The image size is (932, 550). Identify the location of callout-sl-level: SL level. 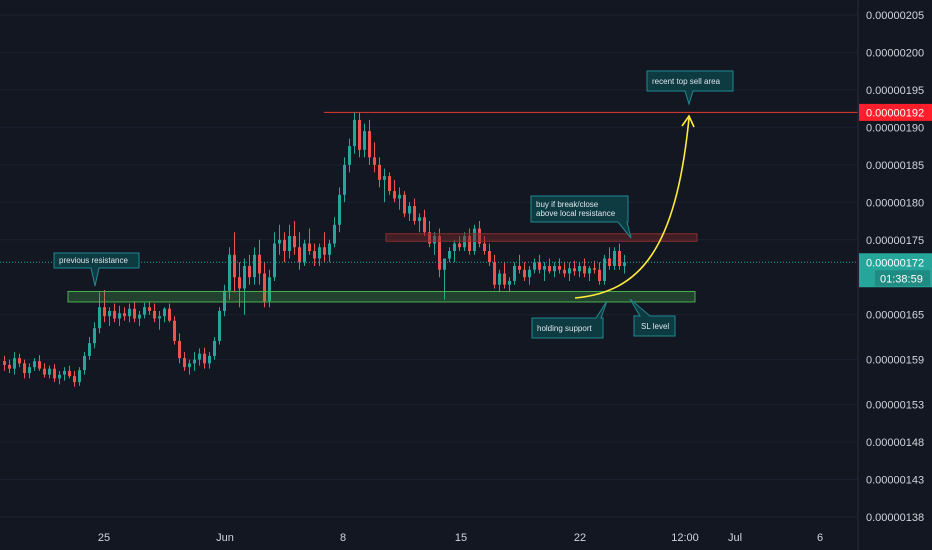
(652, 317).